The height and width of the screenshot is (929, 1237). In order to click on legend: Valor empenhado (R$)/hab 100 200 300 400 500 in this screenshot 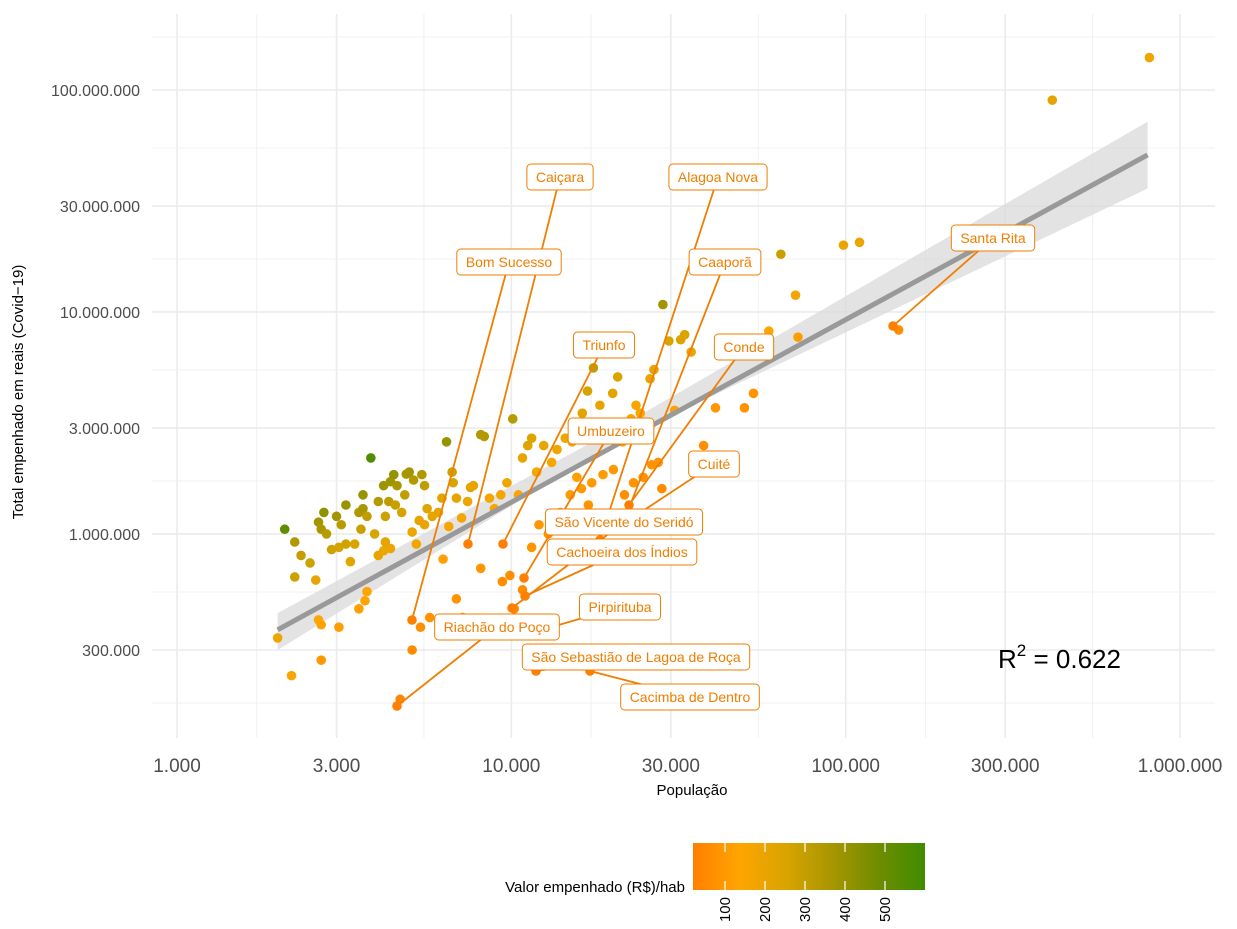, I will do `click(715, 882)`.